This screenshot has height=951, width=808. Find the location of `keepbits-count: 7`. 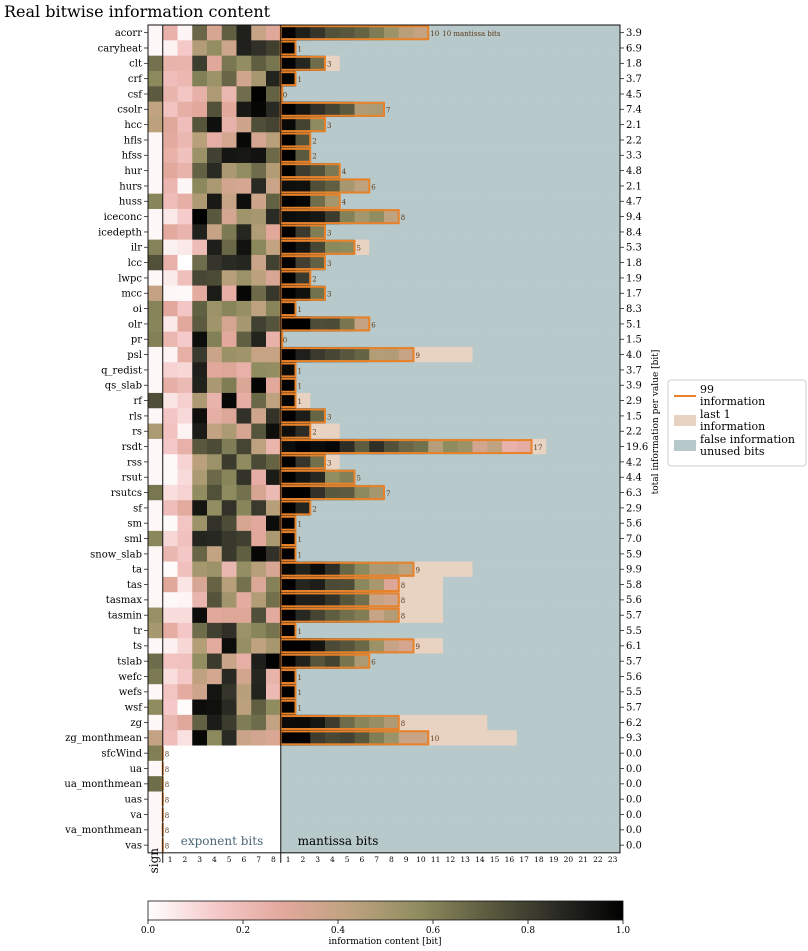

keepbits-count: 7 is located at coordinates (388, 494).